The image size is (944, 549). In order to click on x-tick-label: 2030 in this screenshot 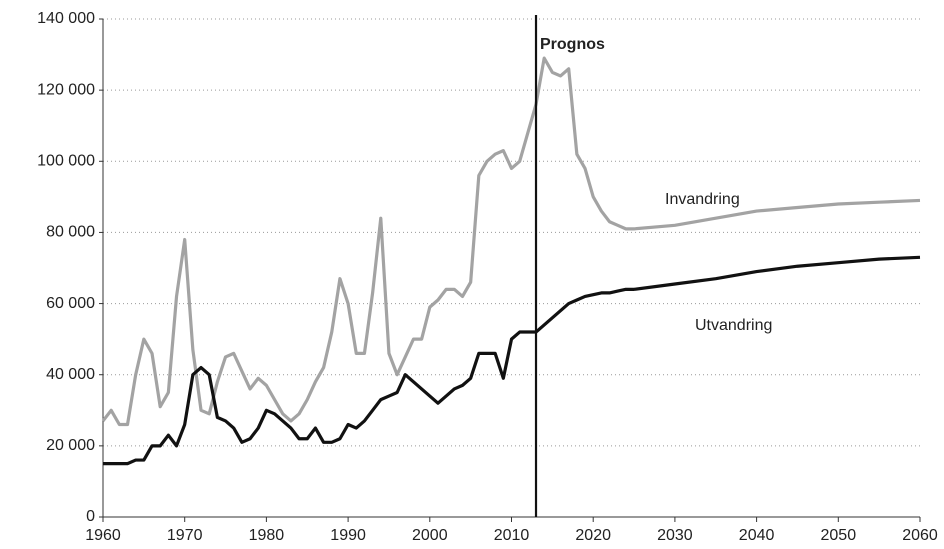, I will do `click(675, 535)`.